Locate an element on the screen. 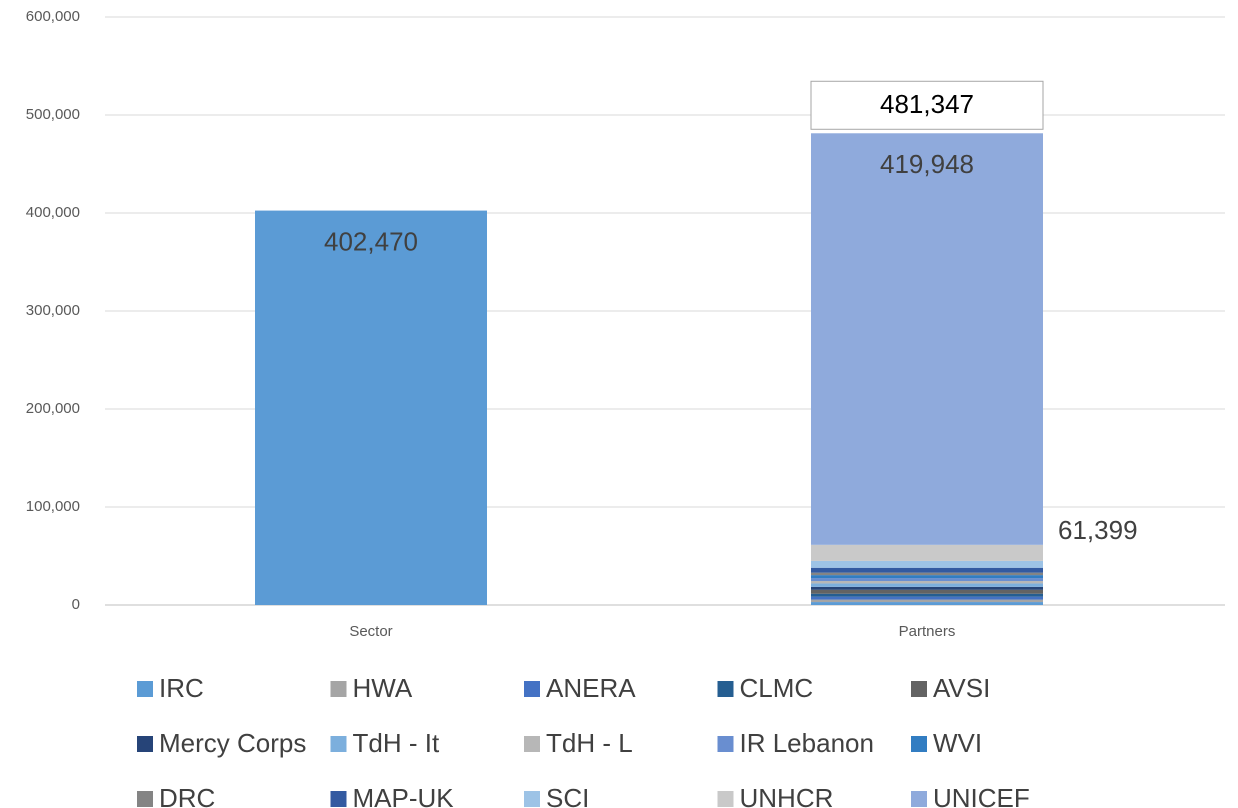  legend-label: WVI is located at coordinates (957, 743).